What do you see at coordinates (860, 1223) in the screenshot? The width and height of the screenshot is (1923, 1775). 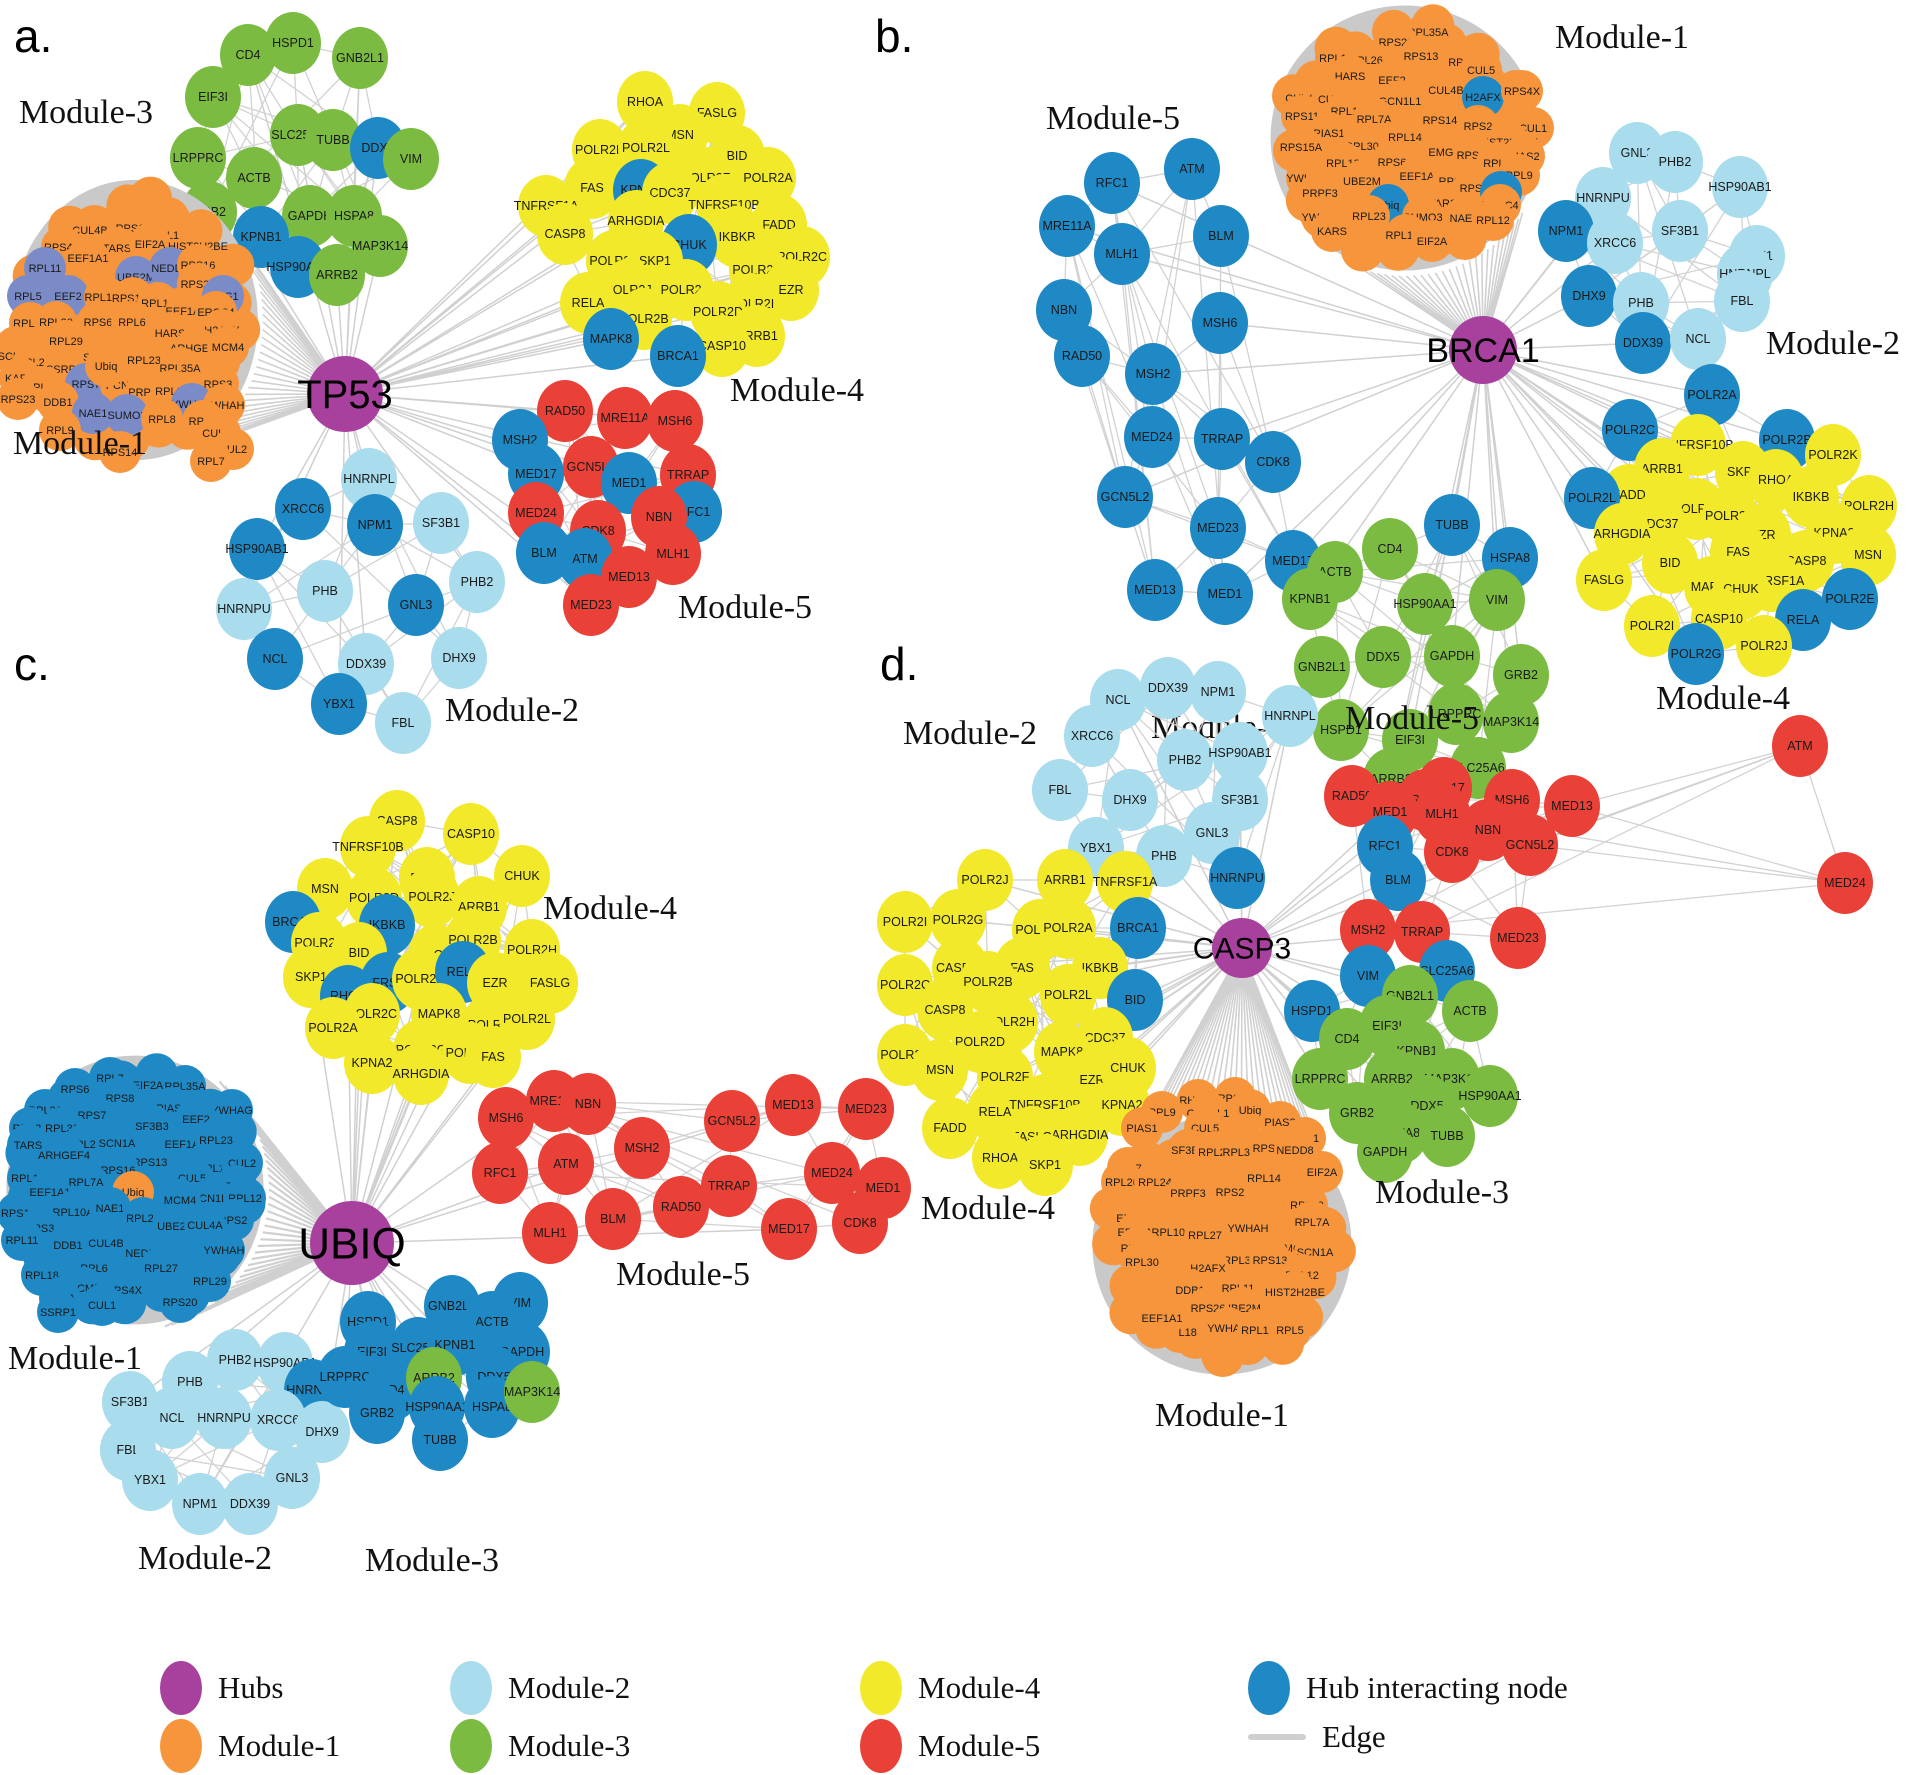 I see `node-CDK8: CDK8` at bounding box center [860, 1223].